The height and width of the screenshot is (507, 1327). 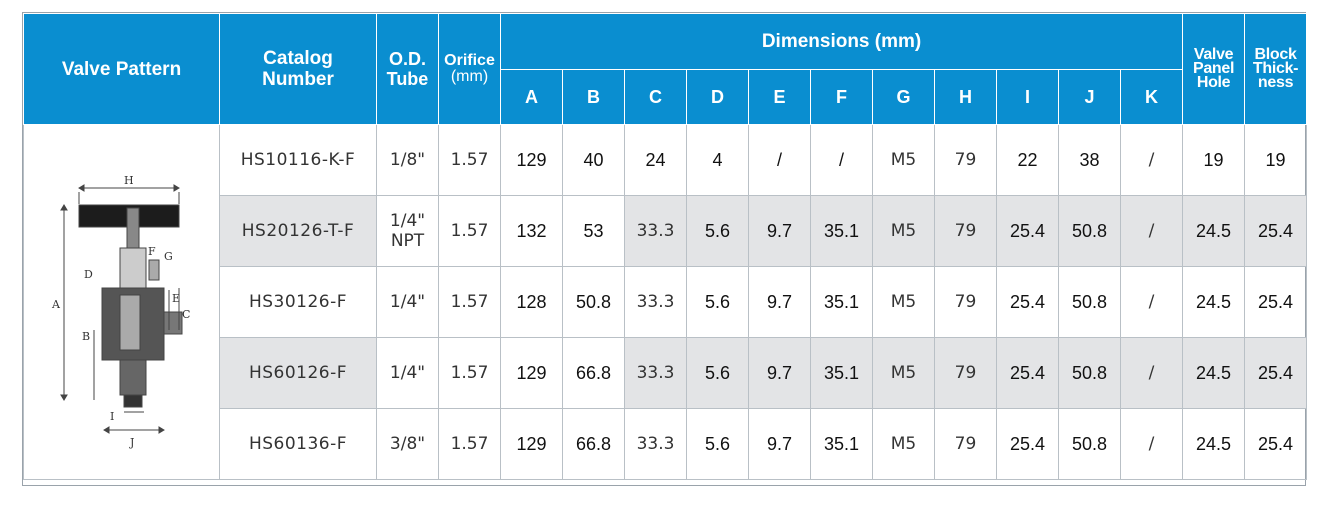 What do you see at coordinates (1214, 160) in the screenshot?
I see `panel-hole-cell: 19` at bounding box center [1214, 160].